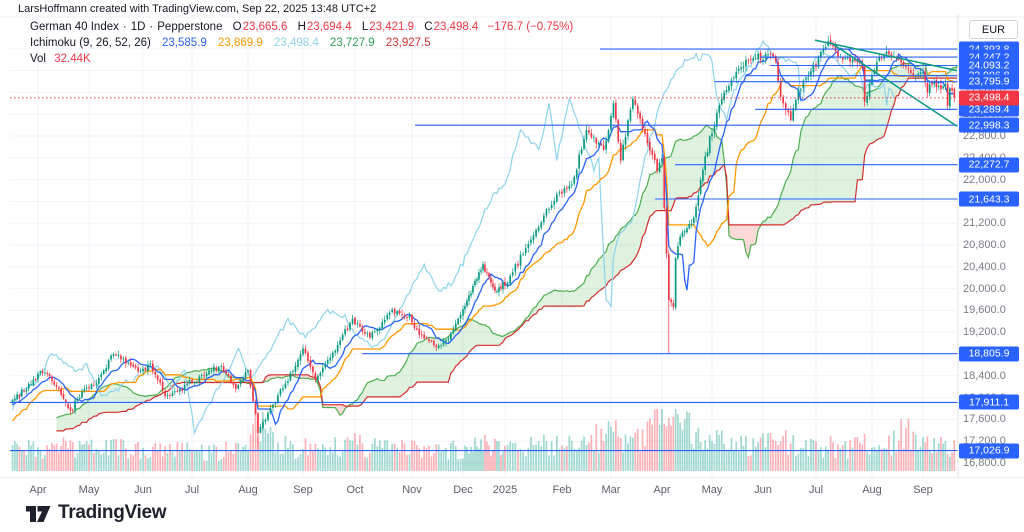  What do you see at coordinates (984, 179) in the screenshot?
I see `price-tick-label: 22,000.0` at bounding box center [984, 179].